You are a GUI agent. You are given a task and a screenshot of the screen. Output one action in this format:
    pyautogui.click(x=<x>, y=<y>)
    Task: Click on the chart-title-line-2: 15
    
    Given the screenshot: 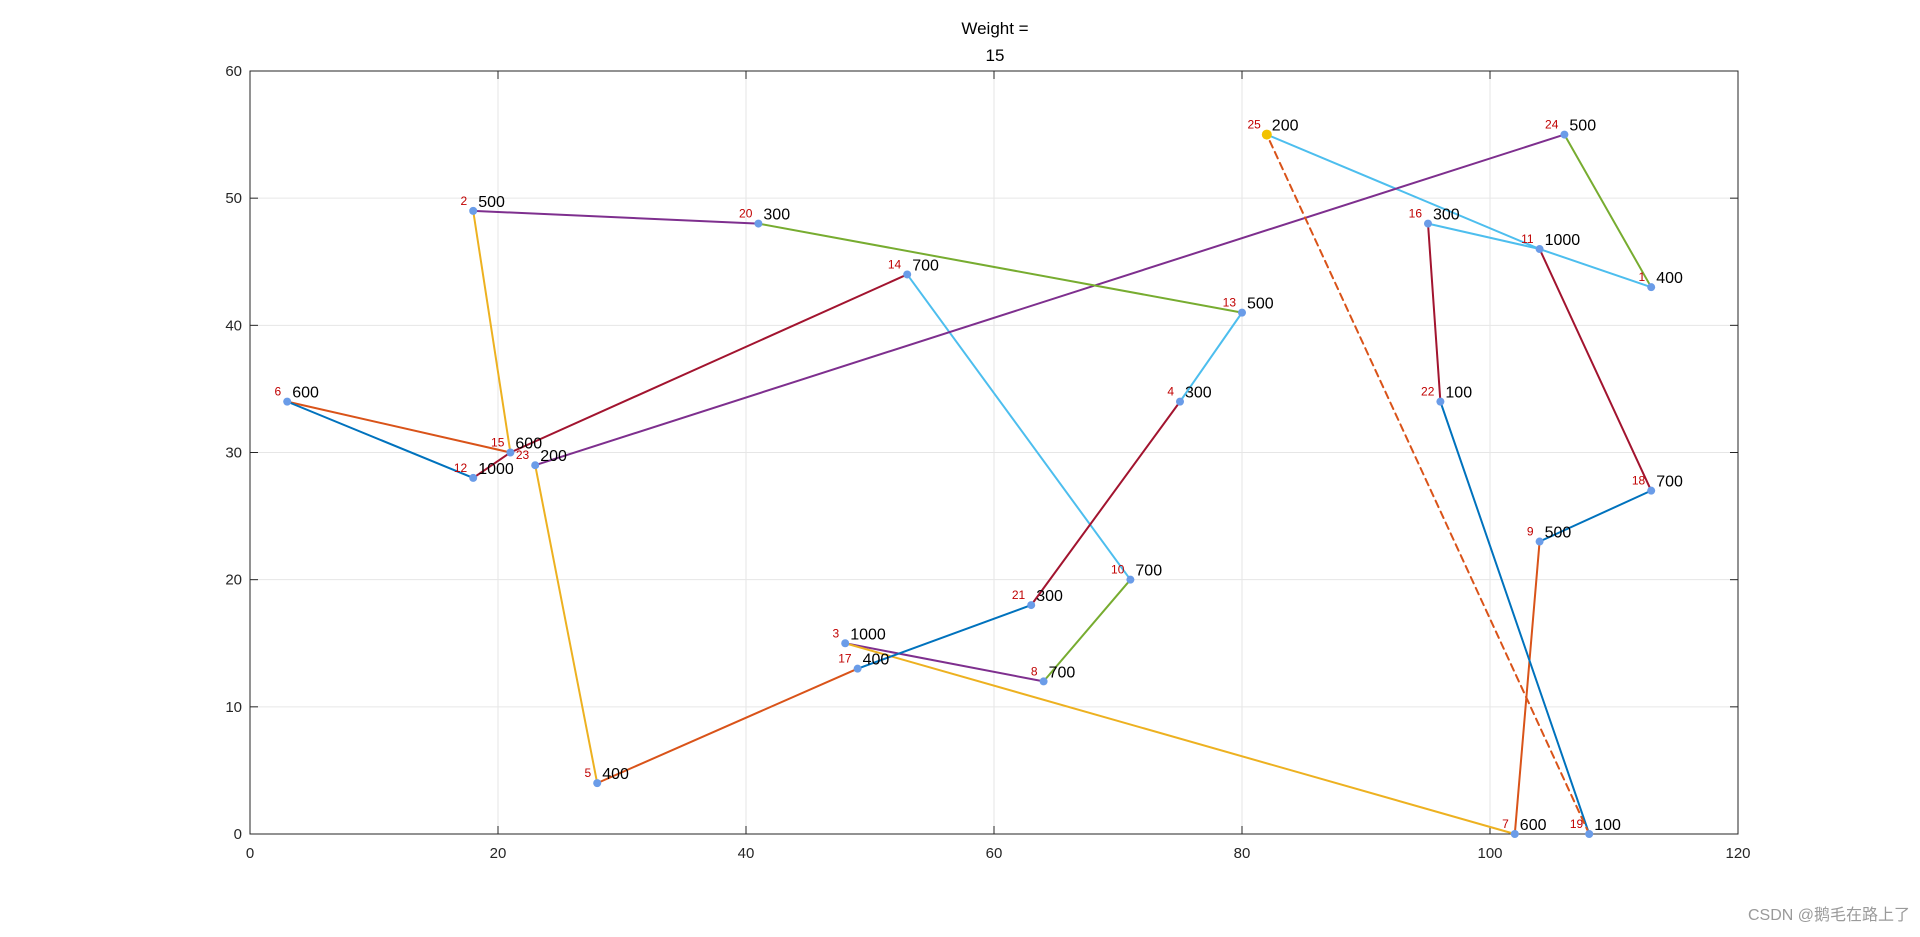 What is the action you would take?
    pyautogui.click(x=995, y=55)
    